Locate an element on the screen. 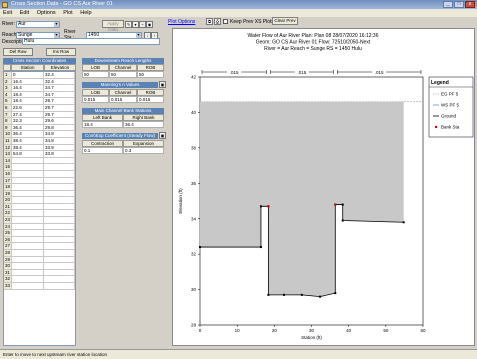 The image size is (477, 359). table-row: 12 38.4 33.9 is located at coordinates (39, 148).